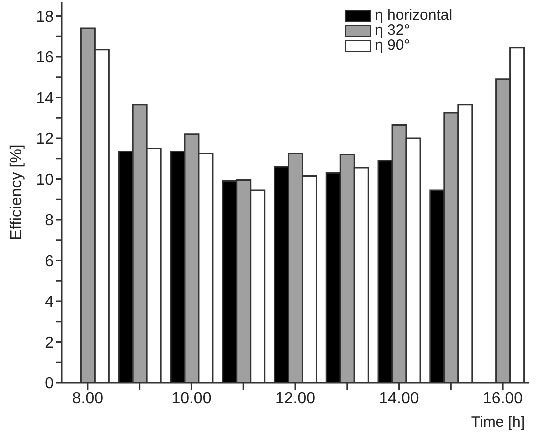 The height and width of the screenshot is (433, 539). What do you see at coordinates (192, 399) in the screenshot?
I see `x-tick-label: 10.00` at bounding box center [192, 399].